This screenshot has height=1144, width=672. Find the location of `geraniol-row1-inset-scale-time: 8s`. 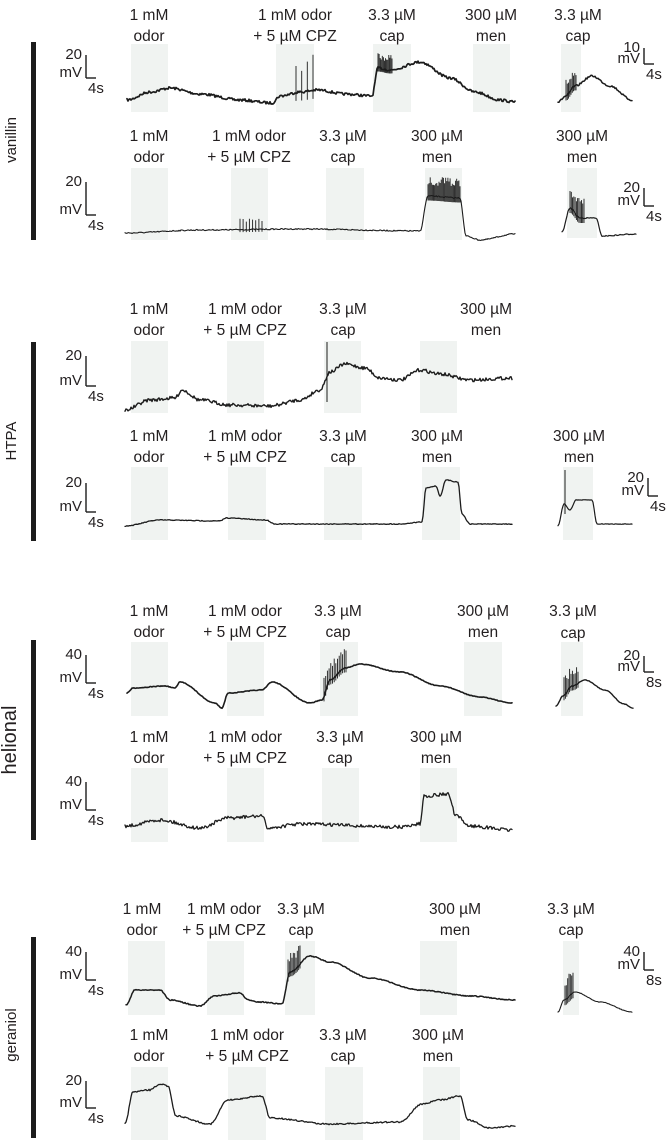

geraniol-row1-inset-scale-time: 8s is located at coordinates (654, 980).